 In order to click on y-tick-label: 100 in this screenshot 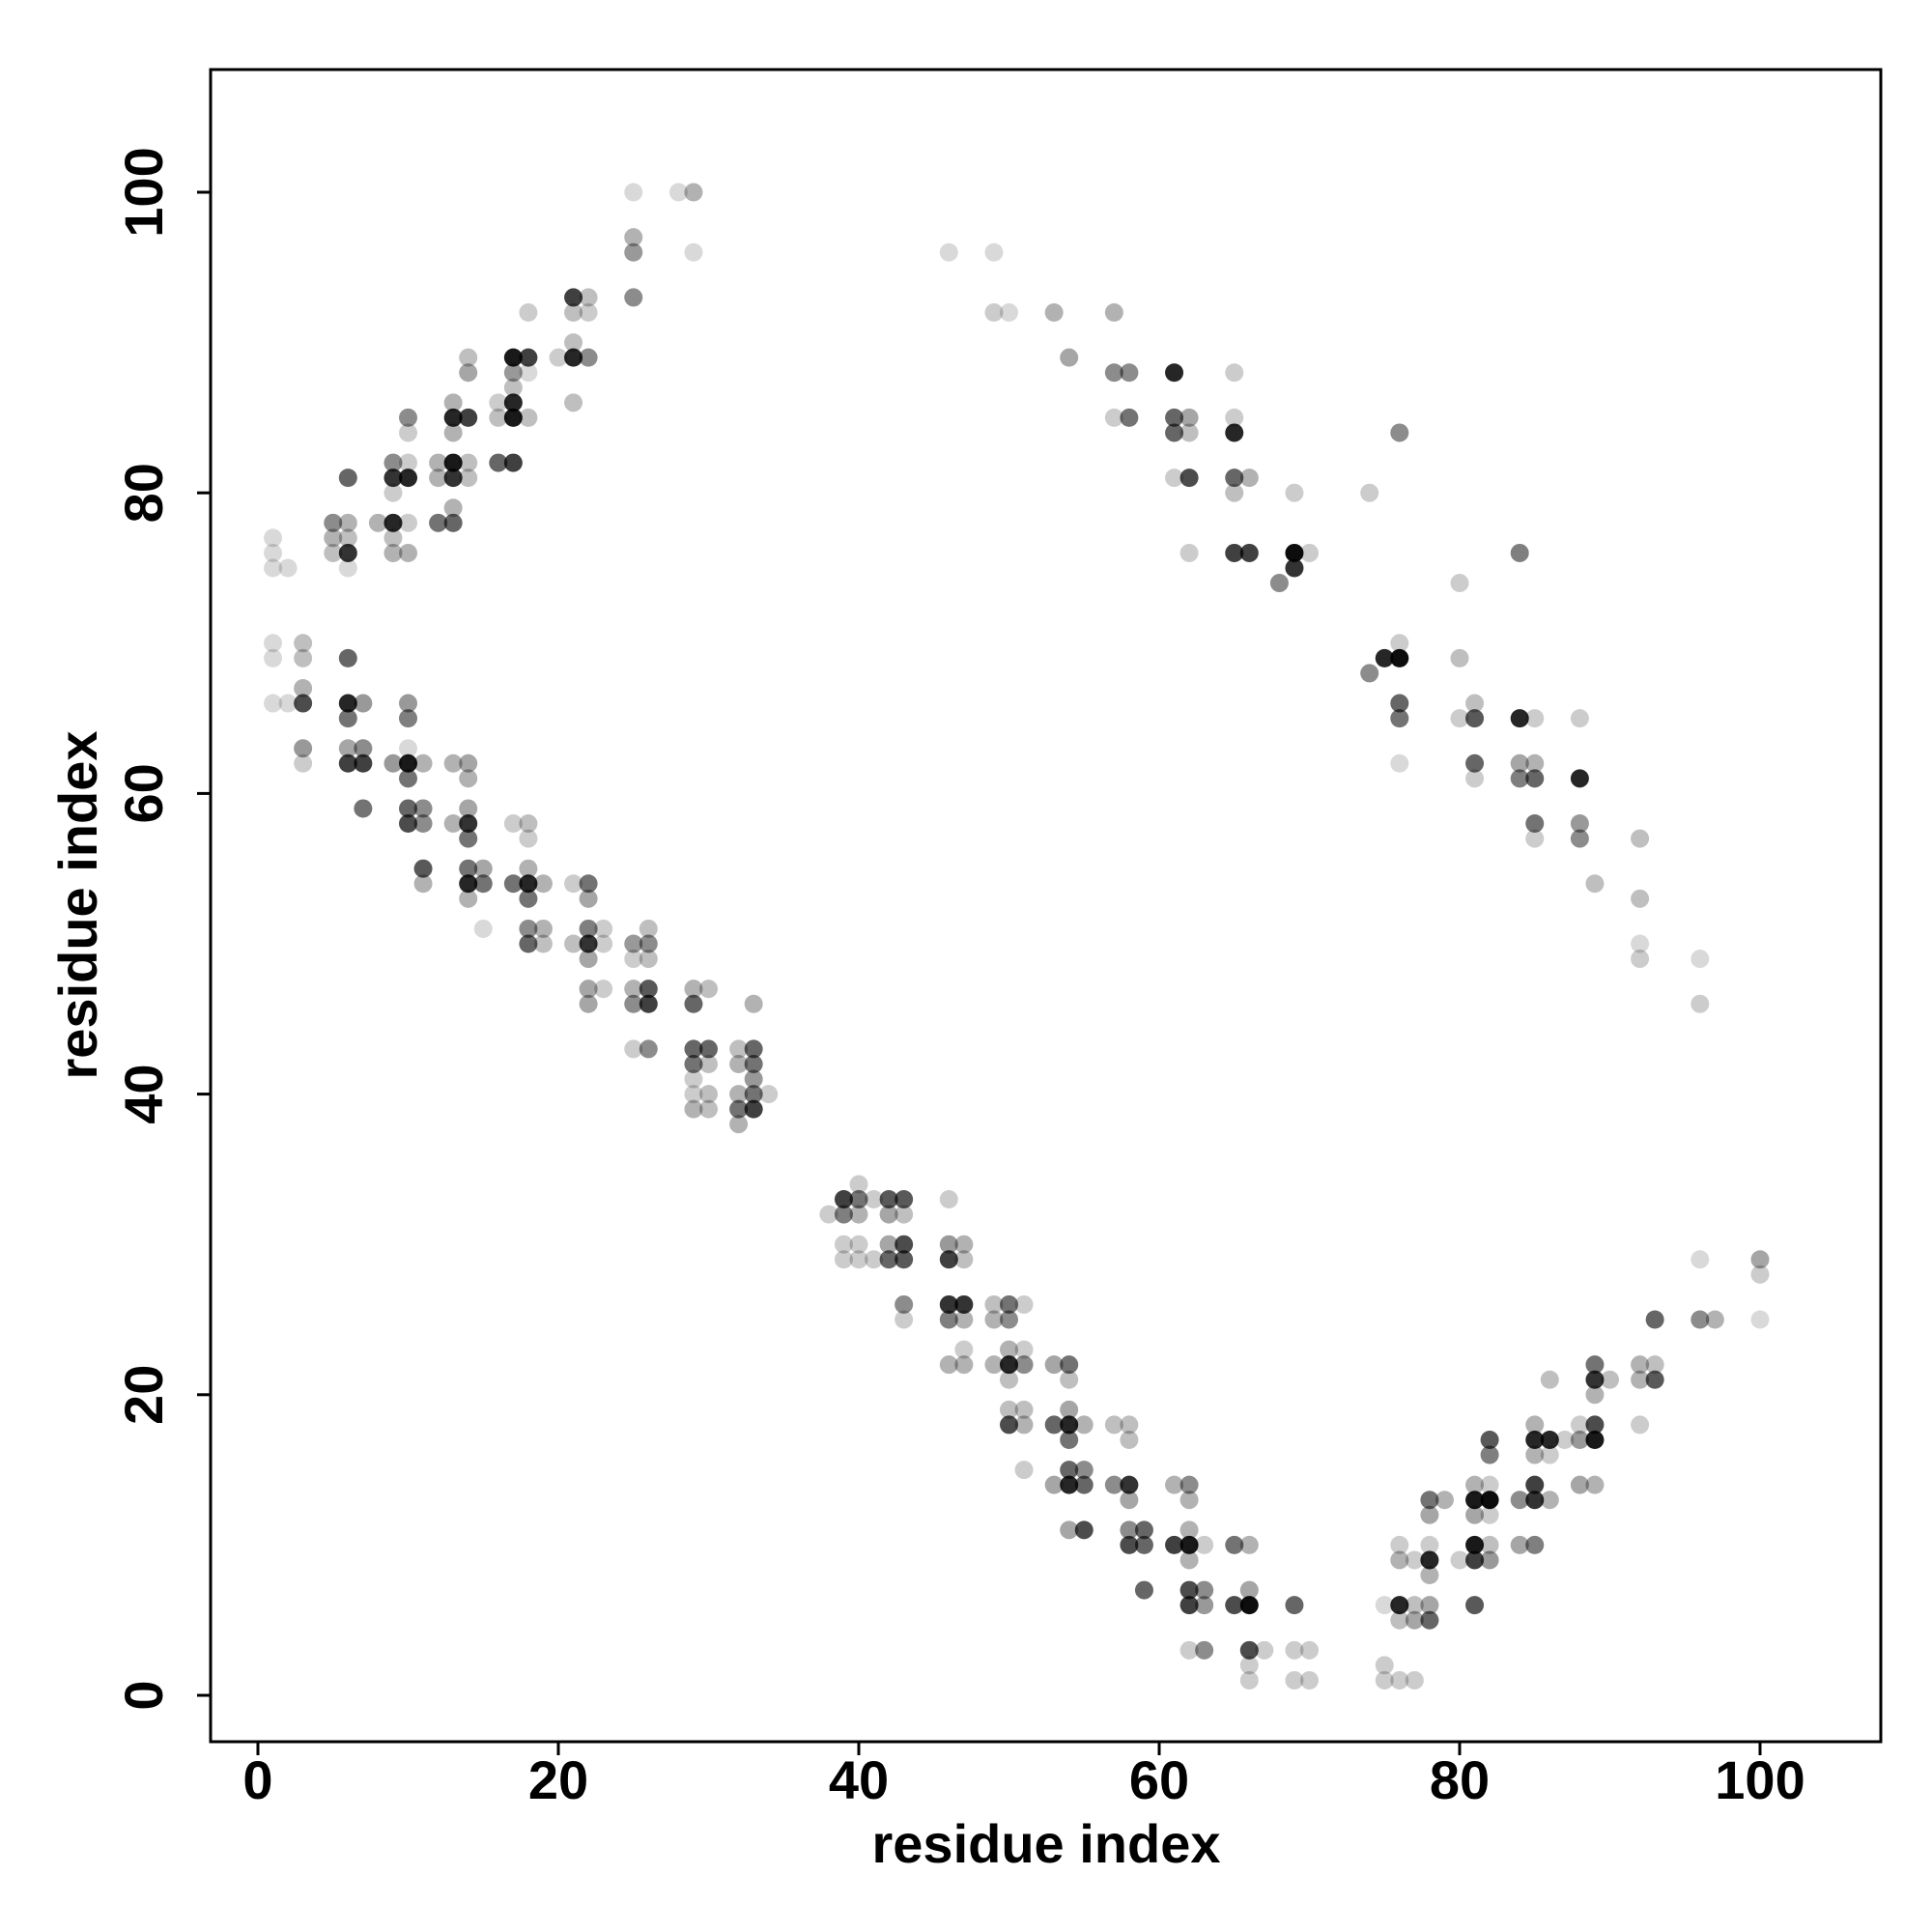, I will do `click(143, 192)`.